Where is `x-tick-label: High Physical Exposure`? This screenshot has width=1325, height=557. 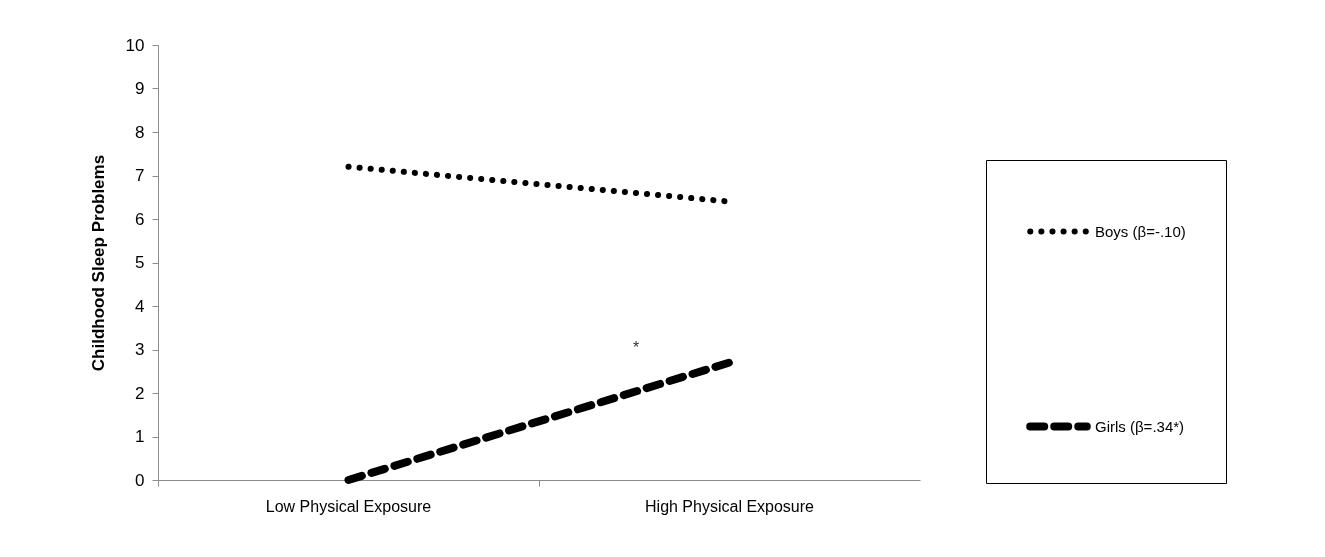
x-tick-label: High Physical Exposure is located at coordinates (730, 506).